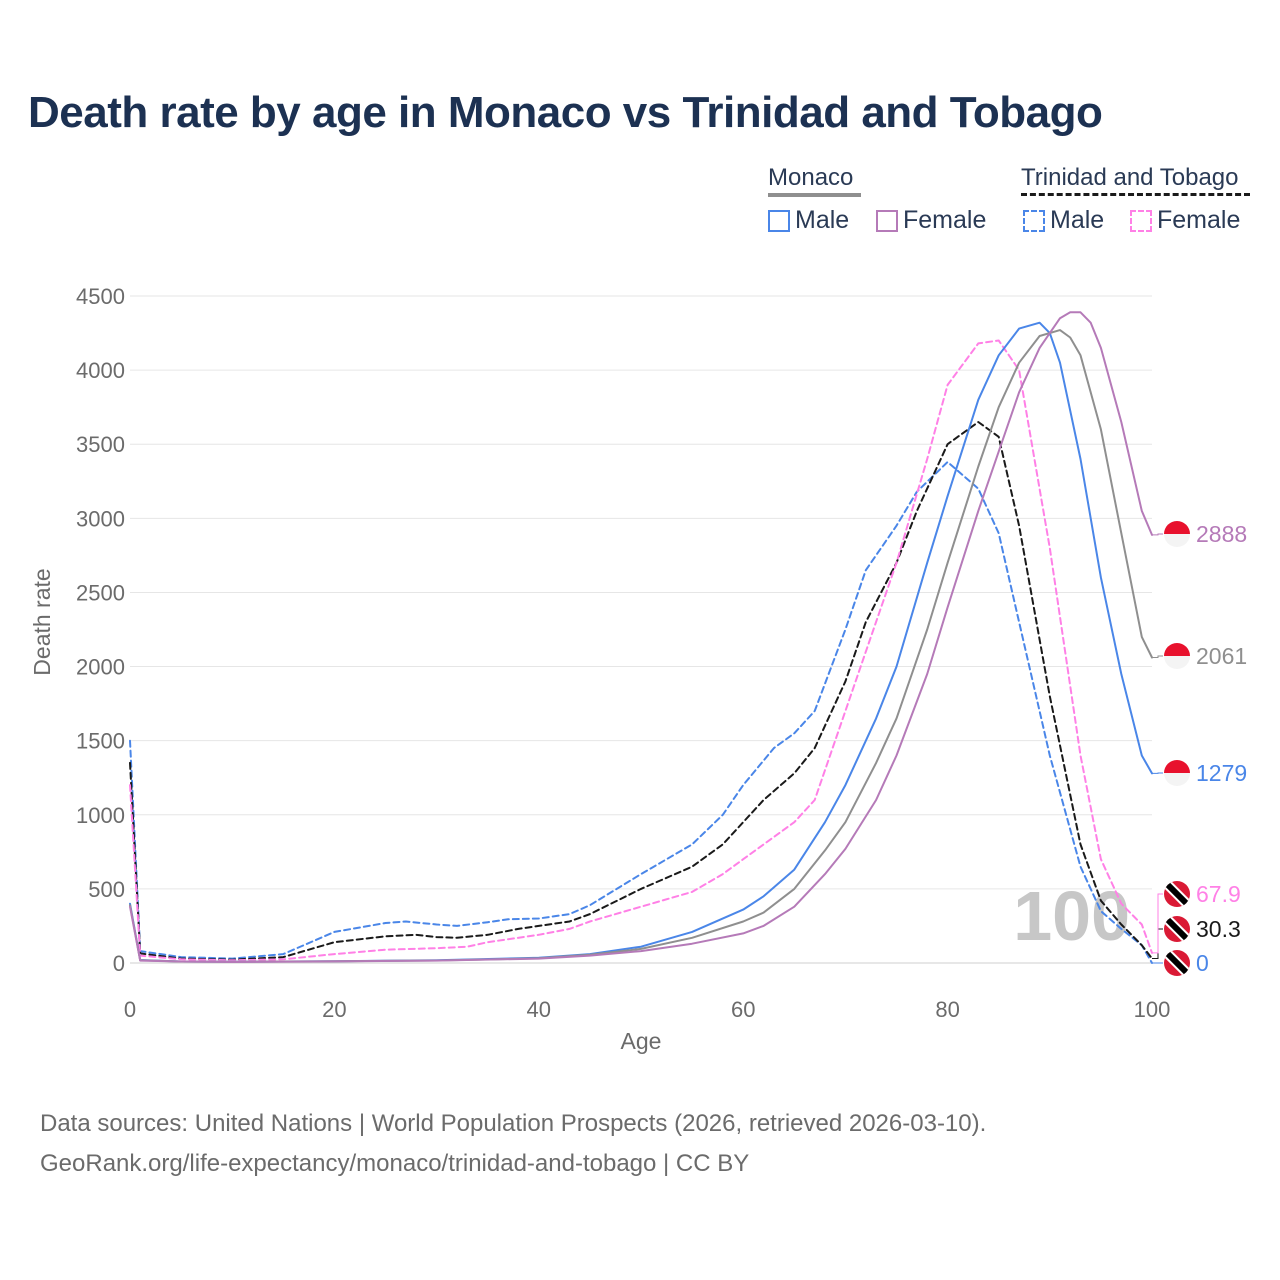 The width and height of the screenshot is (1280, 1280). Describe the element at coordinates (814, 195) in the screenshot. I see `legend-monaco-underline` at that location.